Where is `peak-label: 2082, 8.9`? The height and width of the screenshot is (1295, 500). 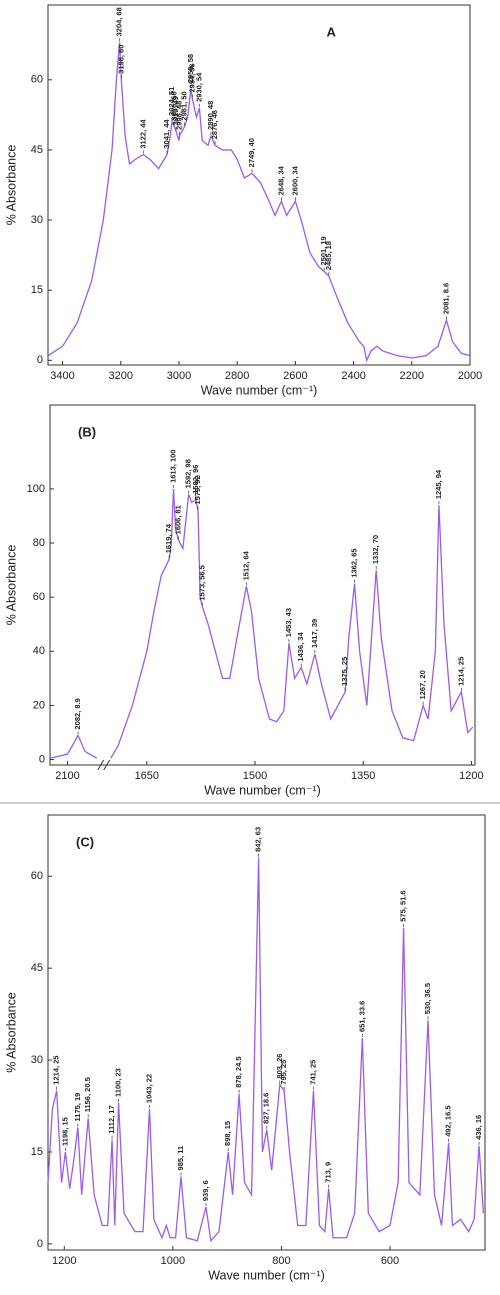
peak-label: 2082, 8.9 is located at coordinates (77, 713).